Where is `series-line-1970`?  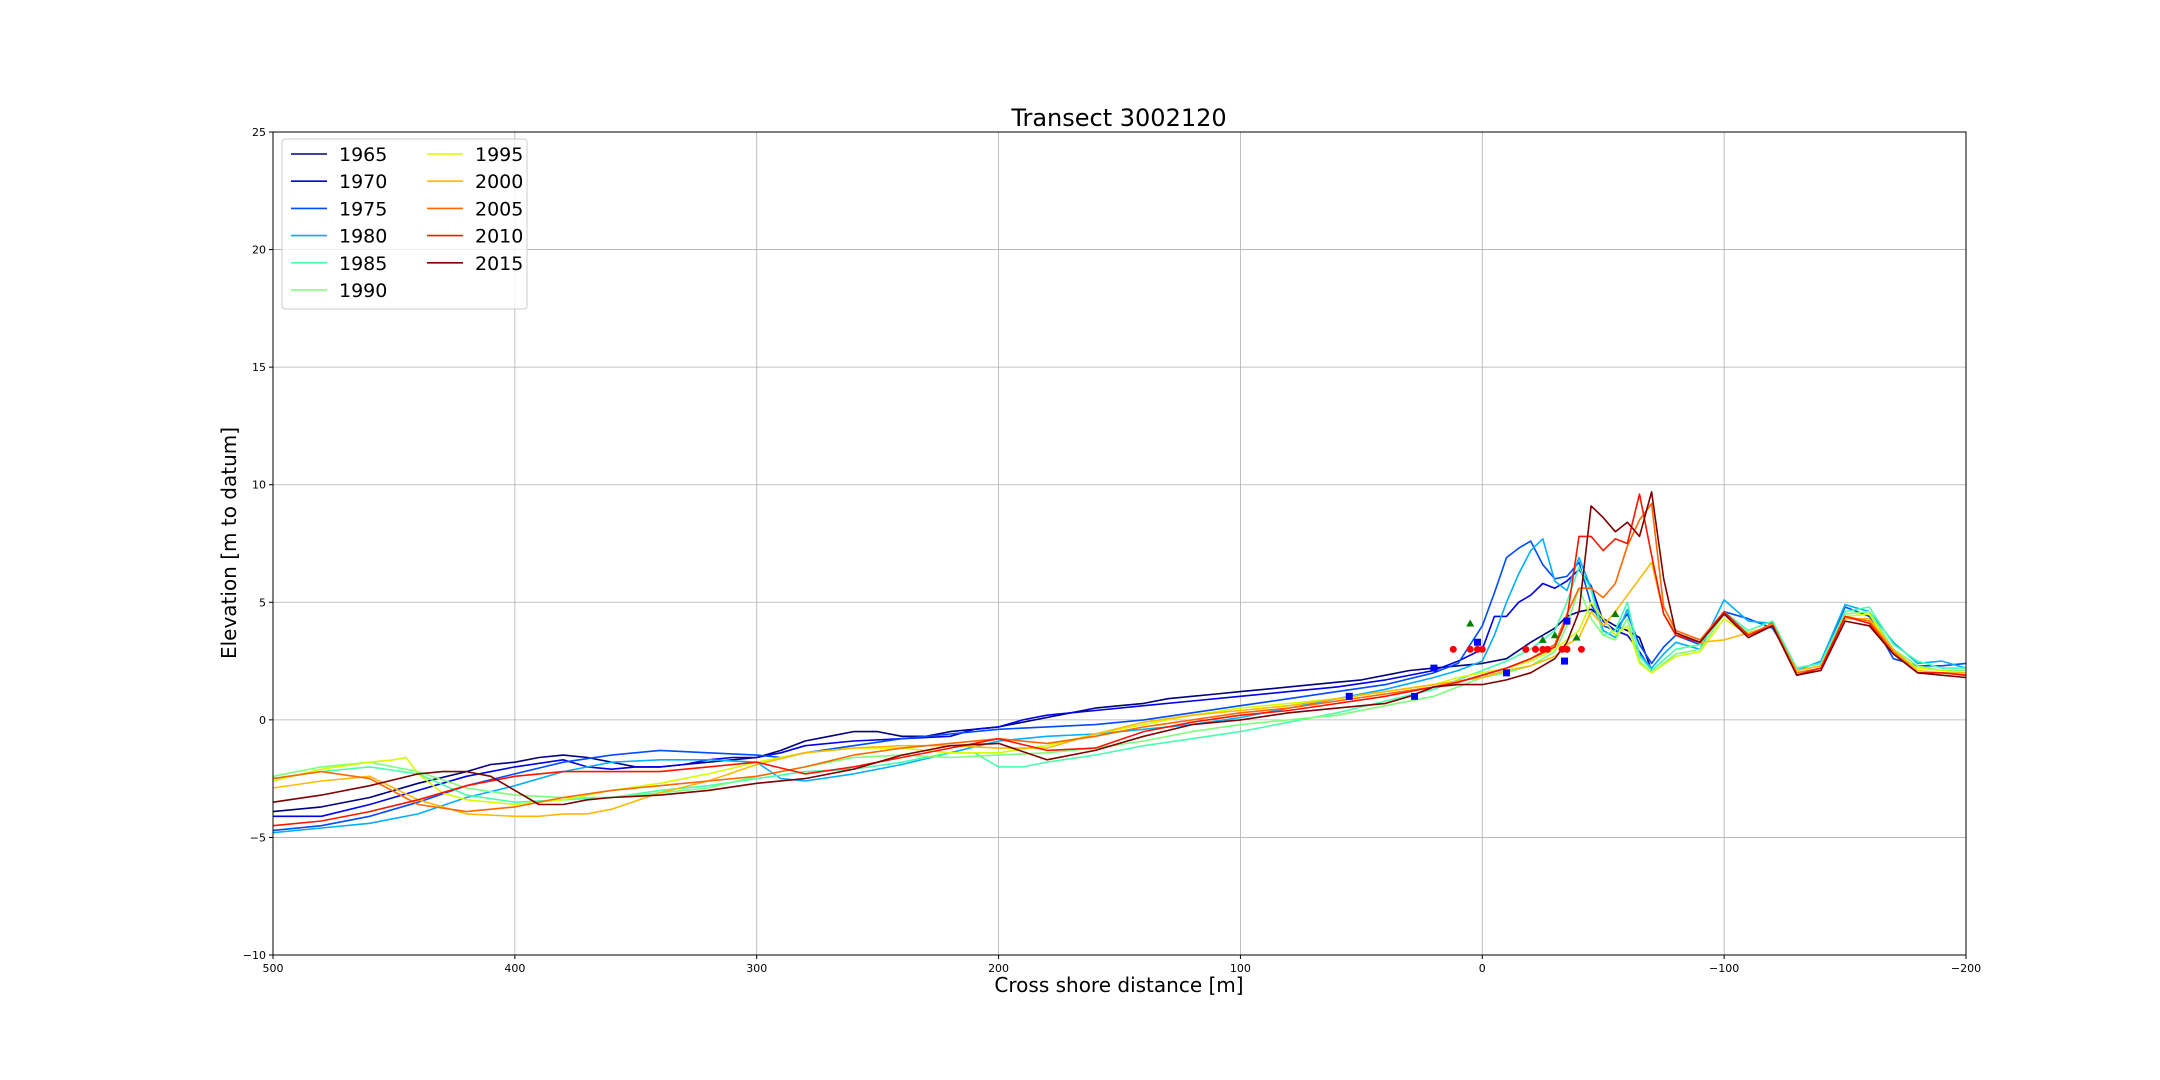 series-line-1970 is located at coordinates (963, 693).